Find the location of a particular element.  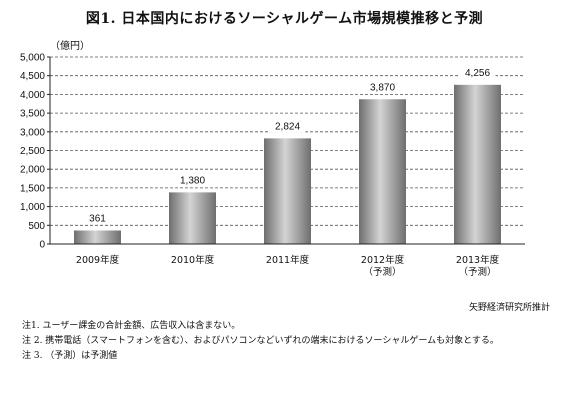

y-tick-label: 1,500 is located at coordinates (32, 188).